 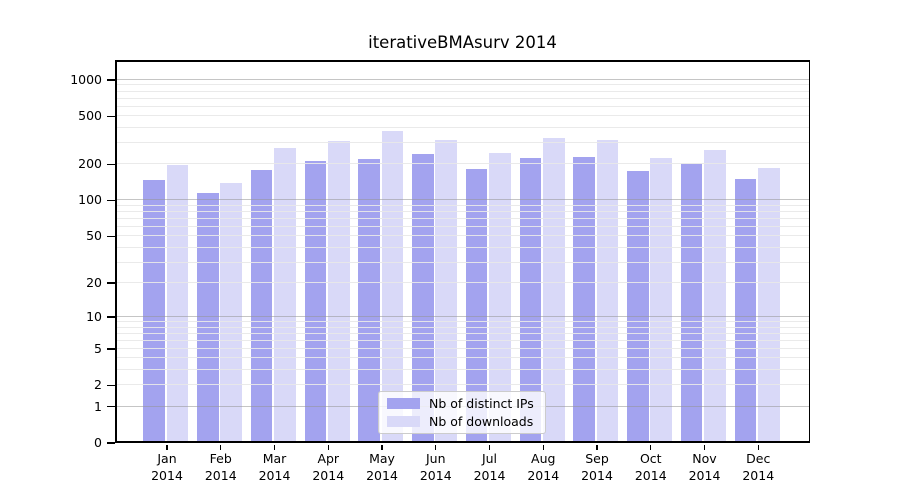 I want to click on bar-distinct-ips-dec, so click(x=745, y=311).